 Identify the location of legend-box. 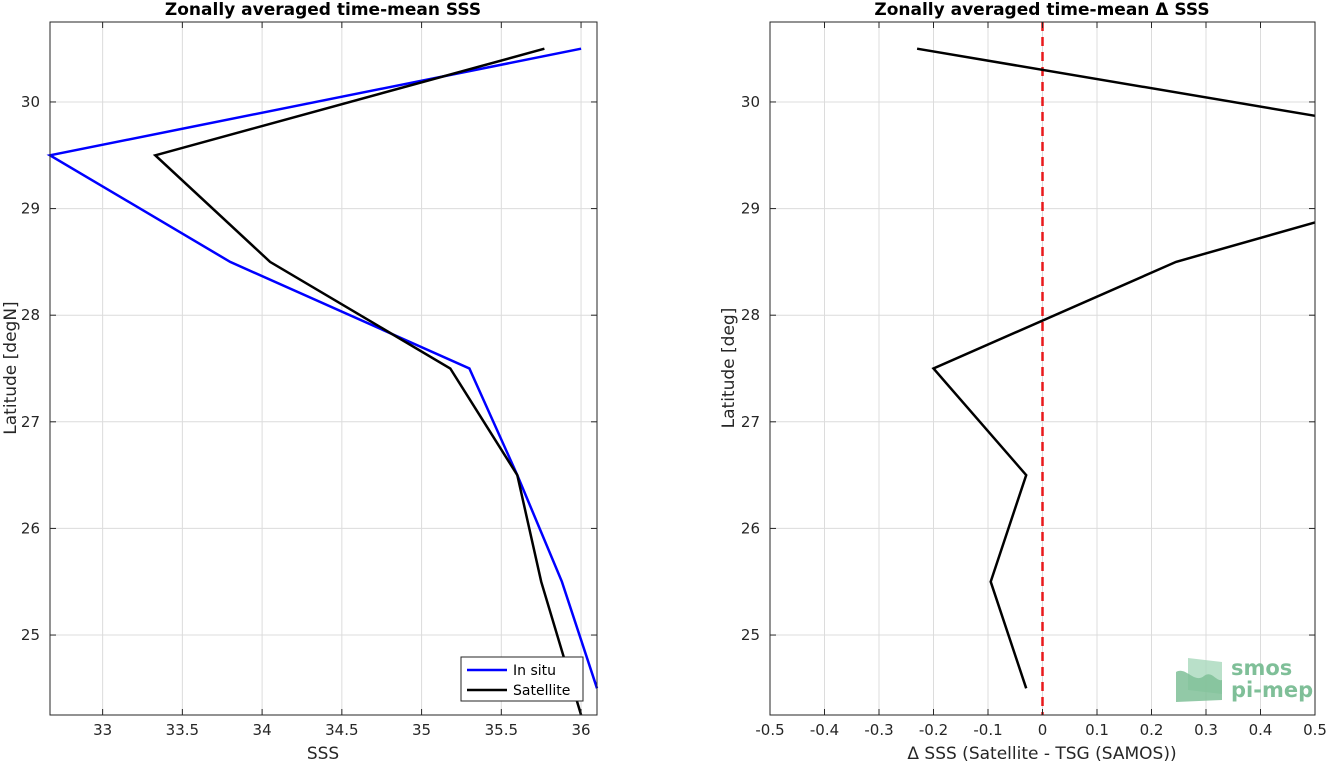
(522, 679).